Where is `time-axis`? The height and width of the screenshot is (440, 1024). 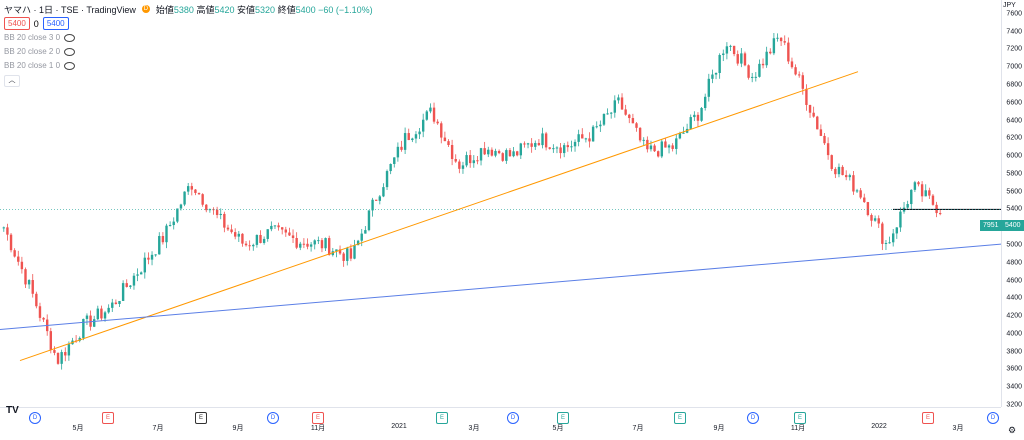
time-axis is located at coordinates (500, 423).